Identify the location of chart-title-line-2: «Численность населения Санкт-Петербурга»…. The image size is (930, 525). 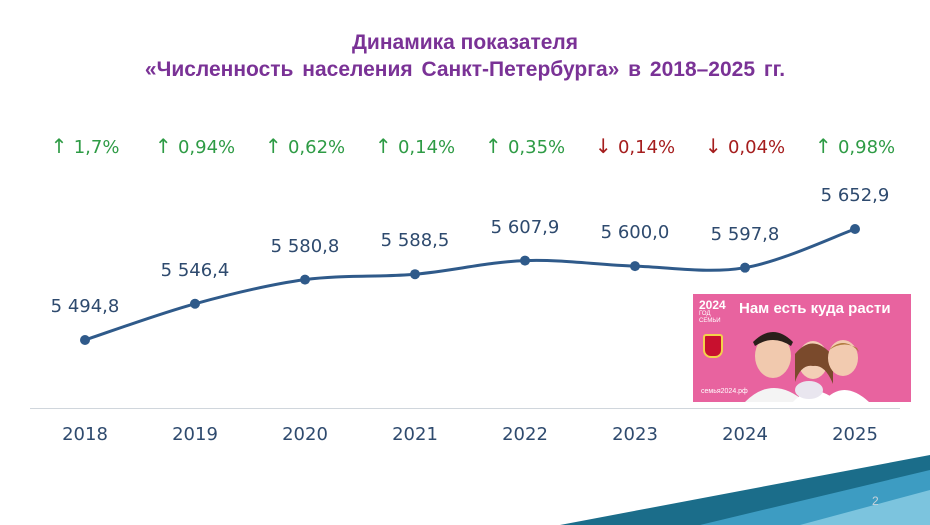
(465, 69).